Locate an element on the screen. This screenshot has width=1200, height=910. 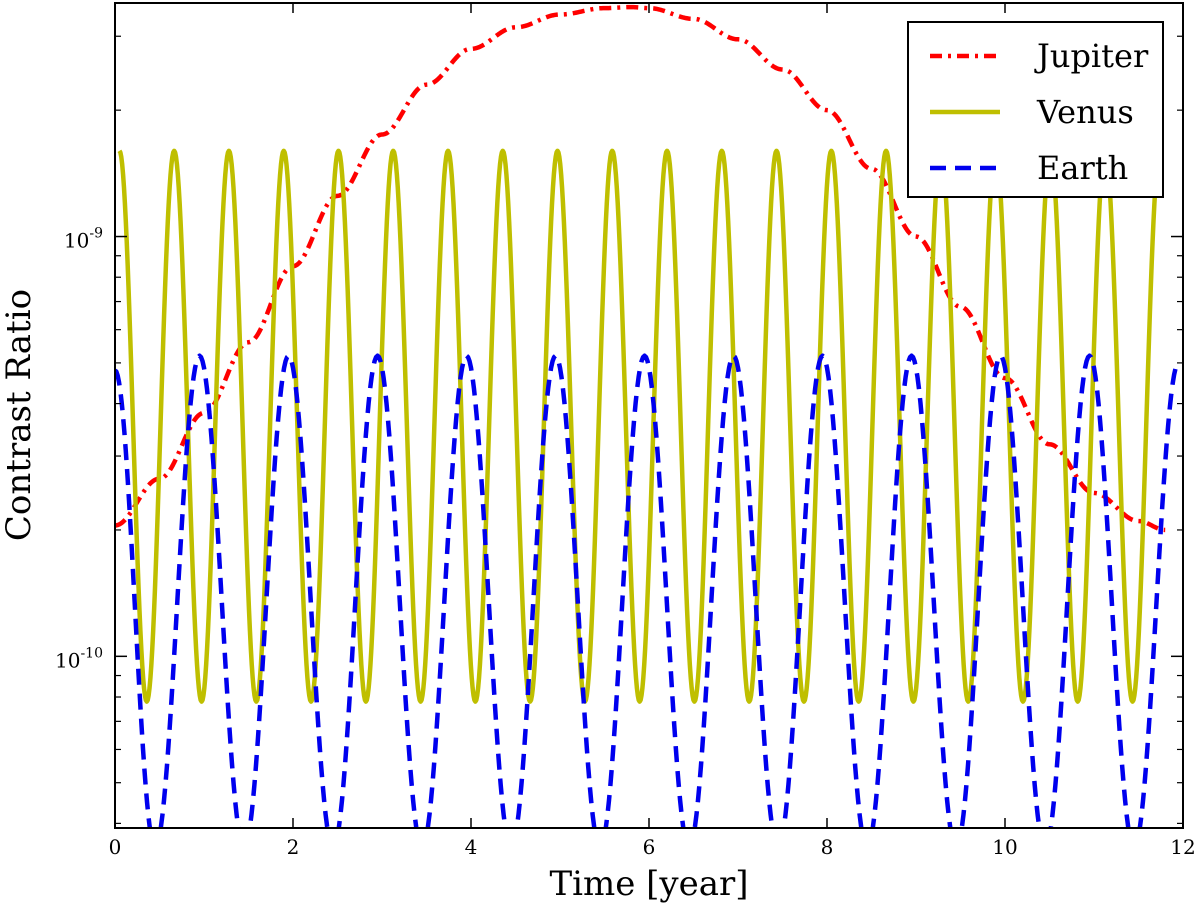
x-tick-label: 12 is located at coordinates (1182, 847).